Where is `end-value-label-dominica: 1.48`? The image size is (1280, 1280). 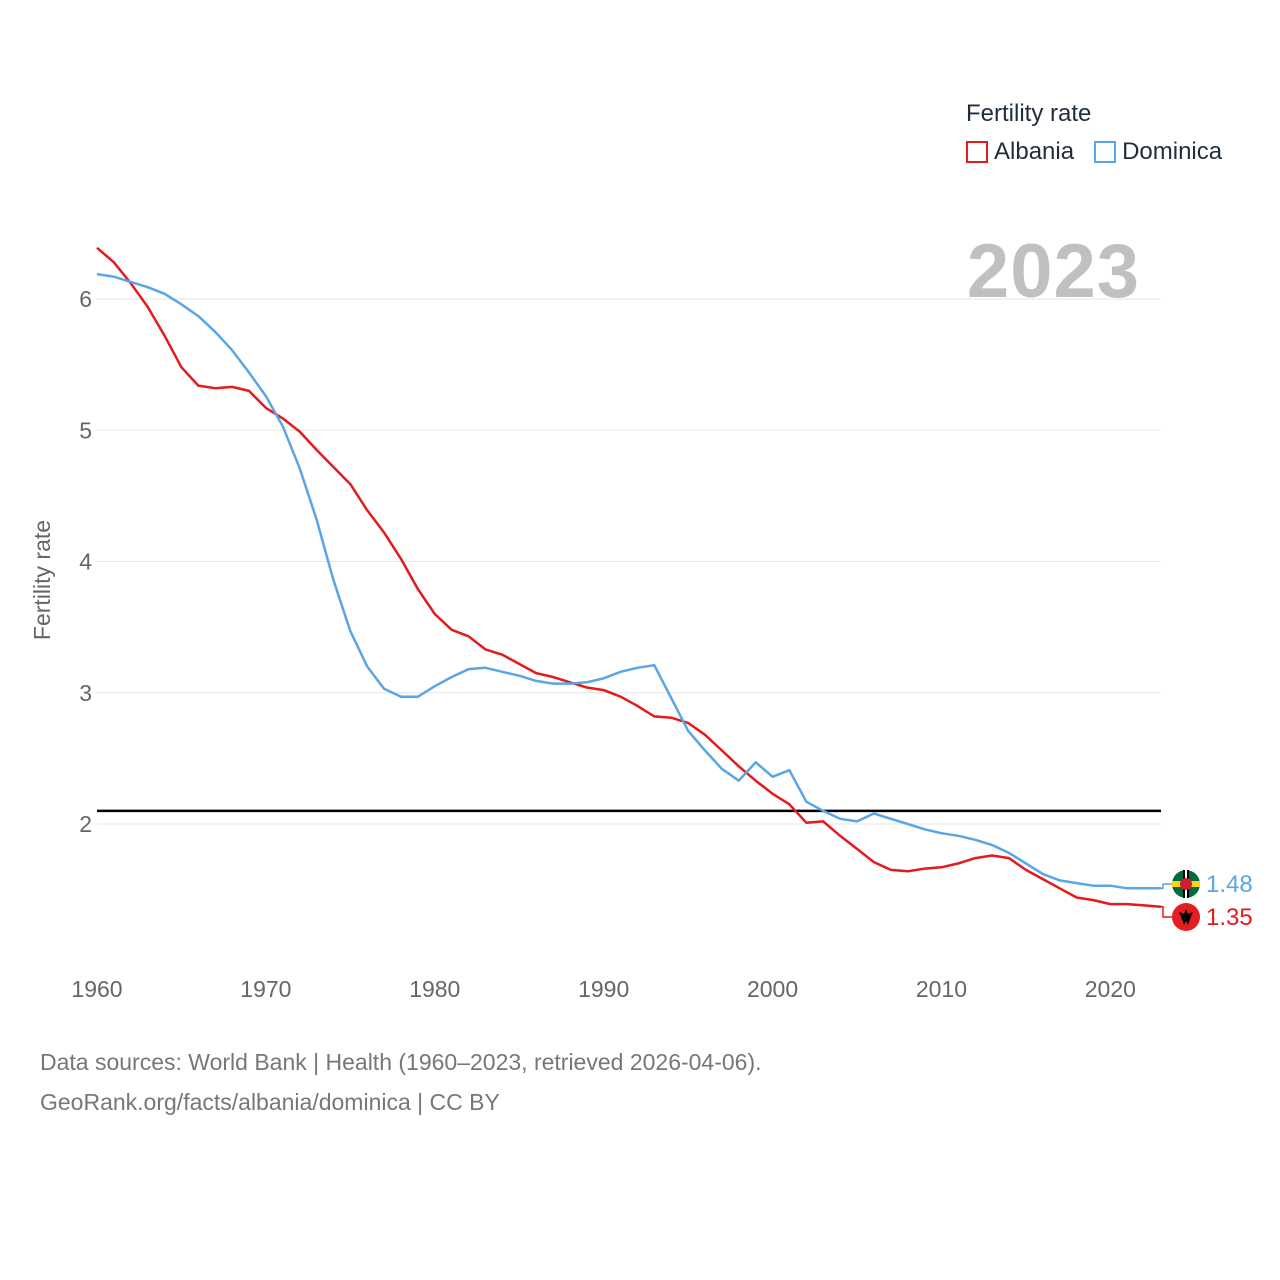 end-value-label-dominica: 1.48 is located at coordinates (1229, 884).